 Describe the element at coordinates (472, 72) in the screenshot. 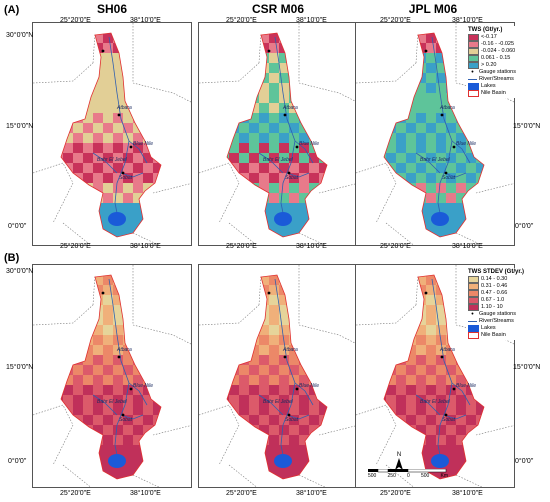

I see `gauge-icon: •` at that location.